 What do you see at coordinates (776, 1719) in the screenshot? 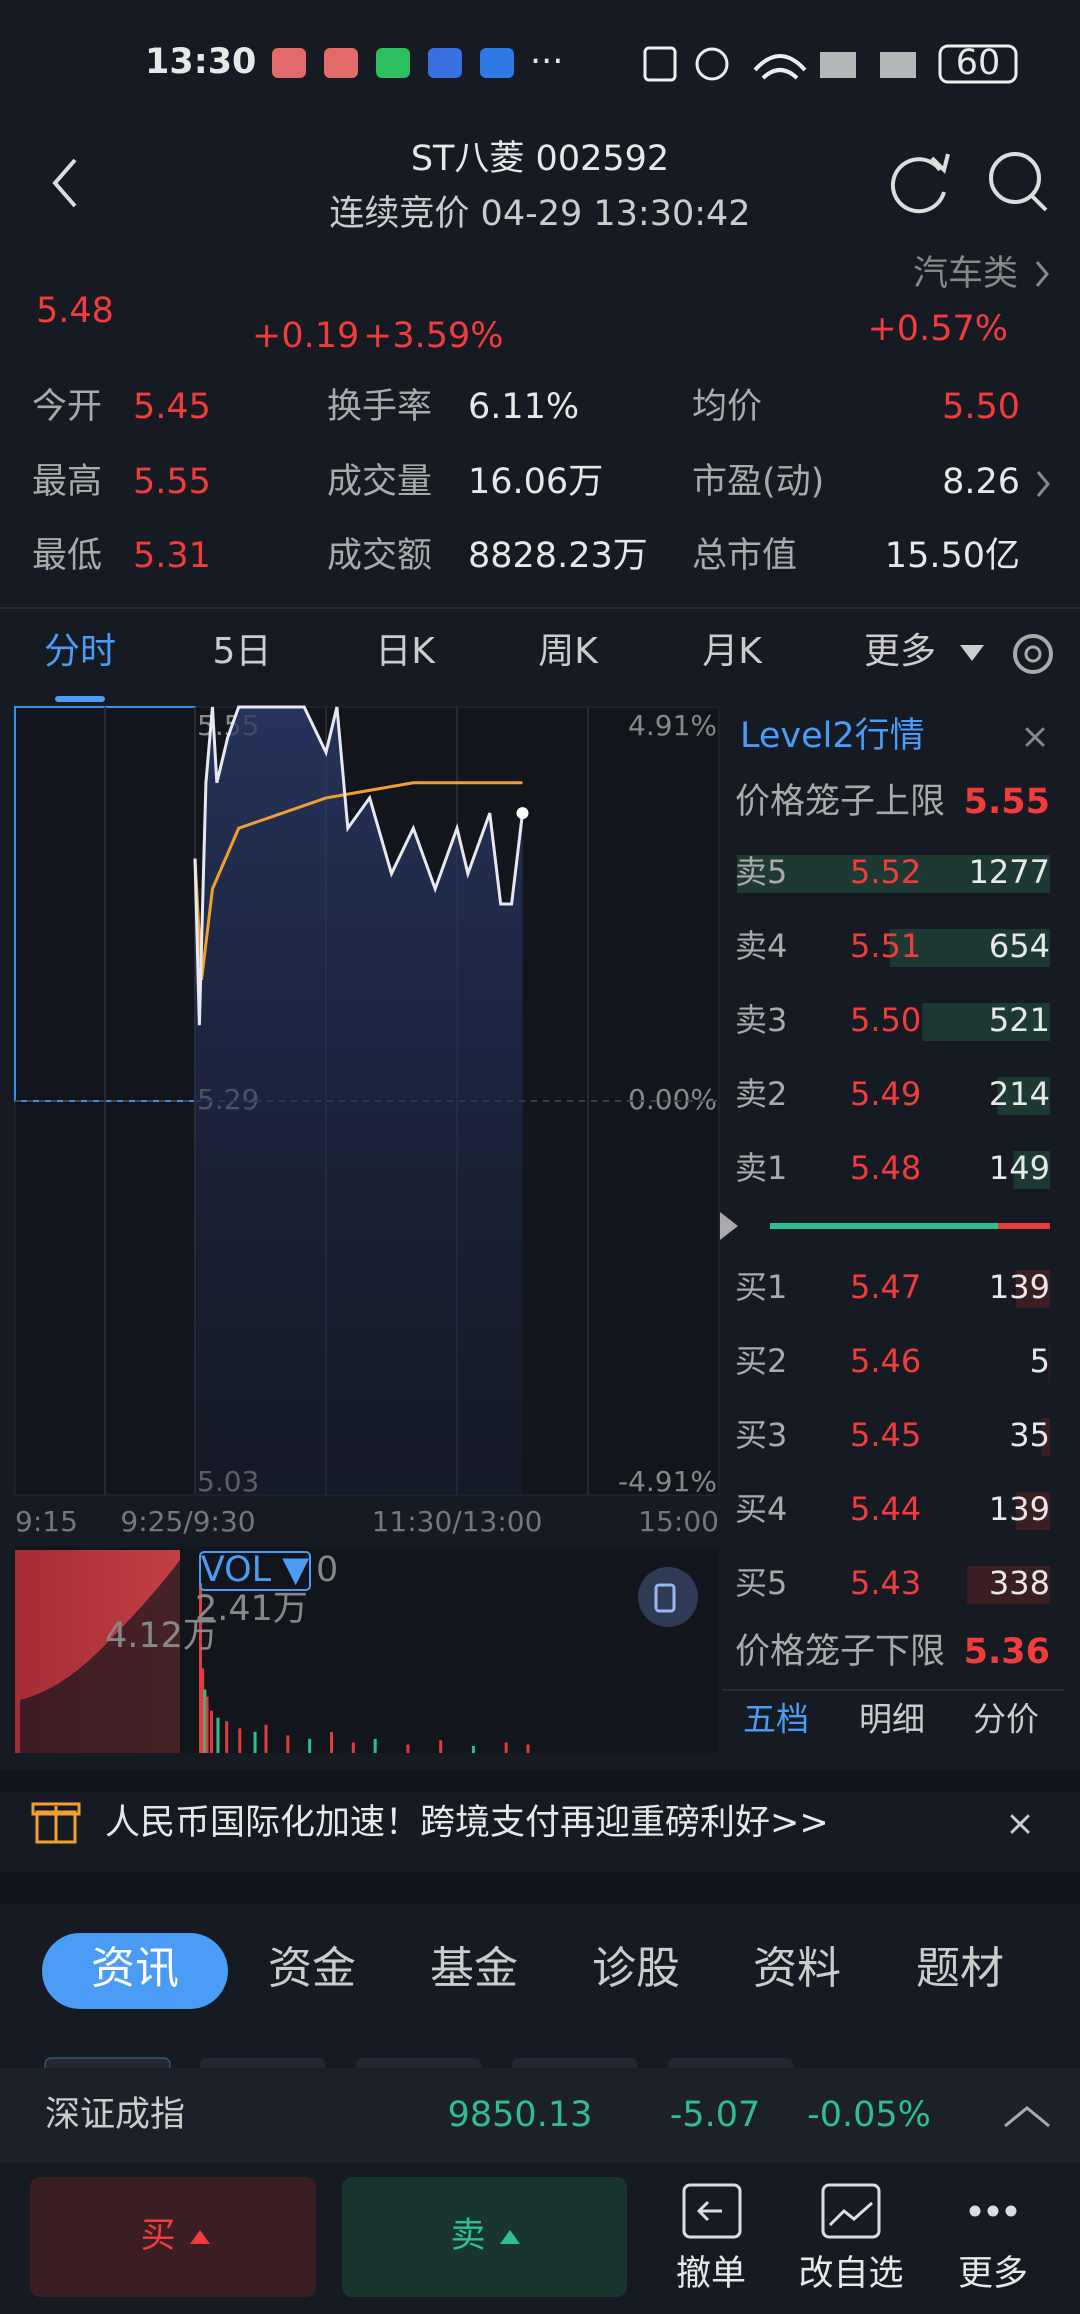
I see `order-book-tab: 五档` at bounding box center [776, 1719].